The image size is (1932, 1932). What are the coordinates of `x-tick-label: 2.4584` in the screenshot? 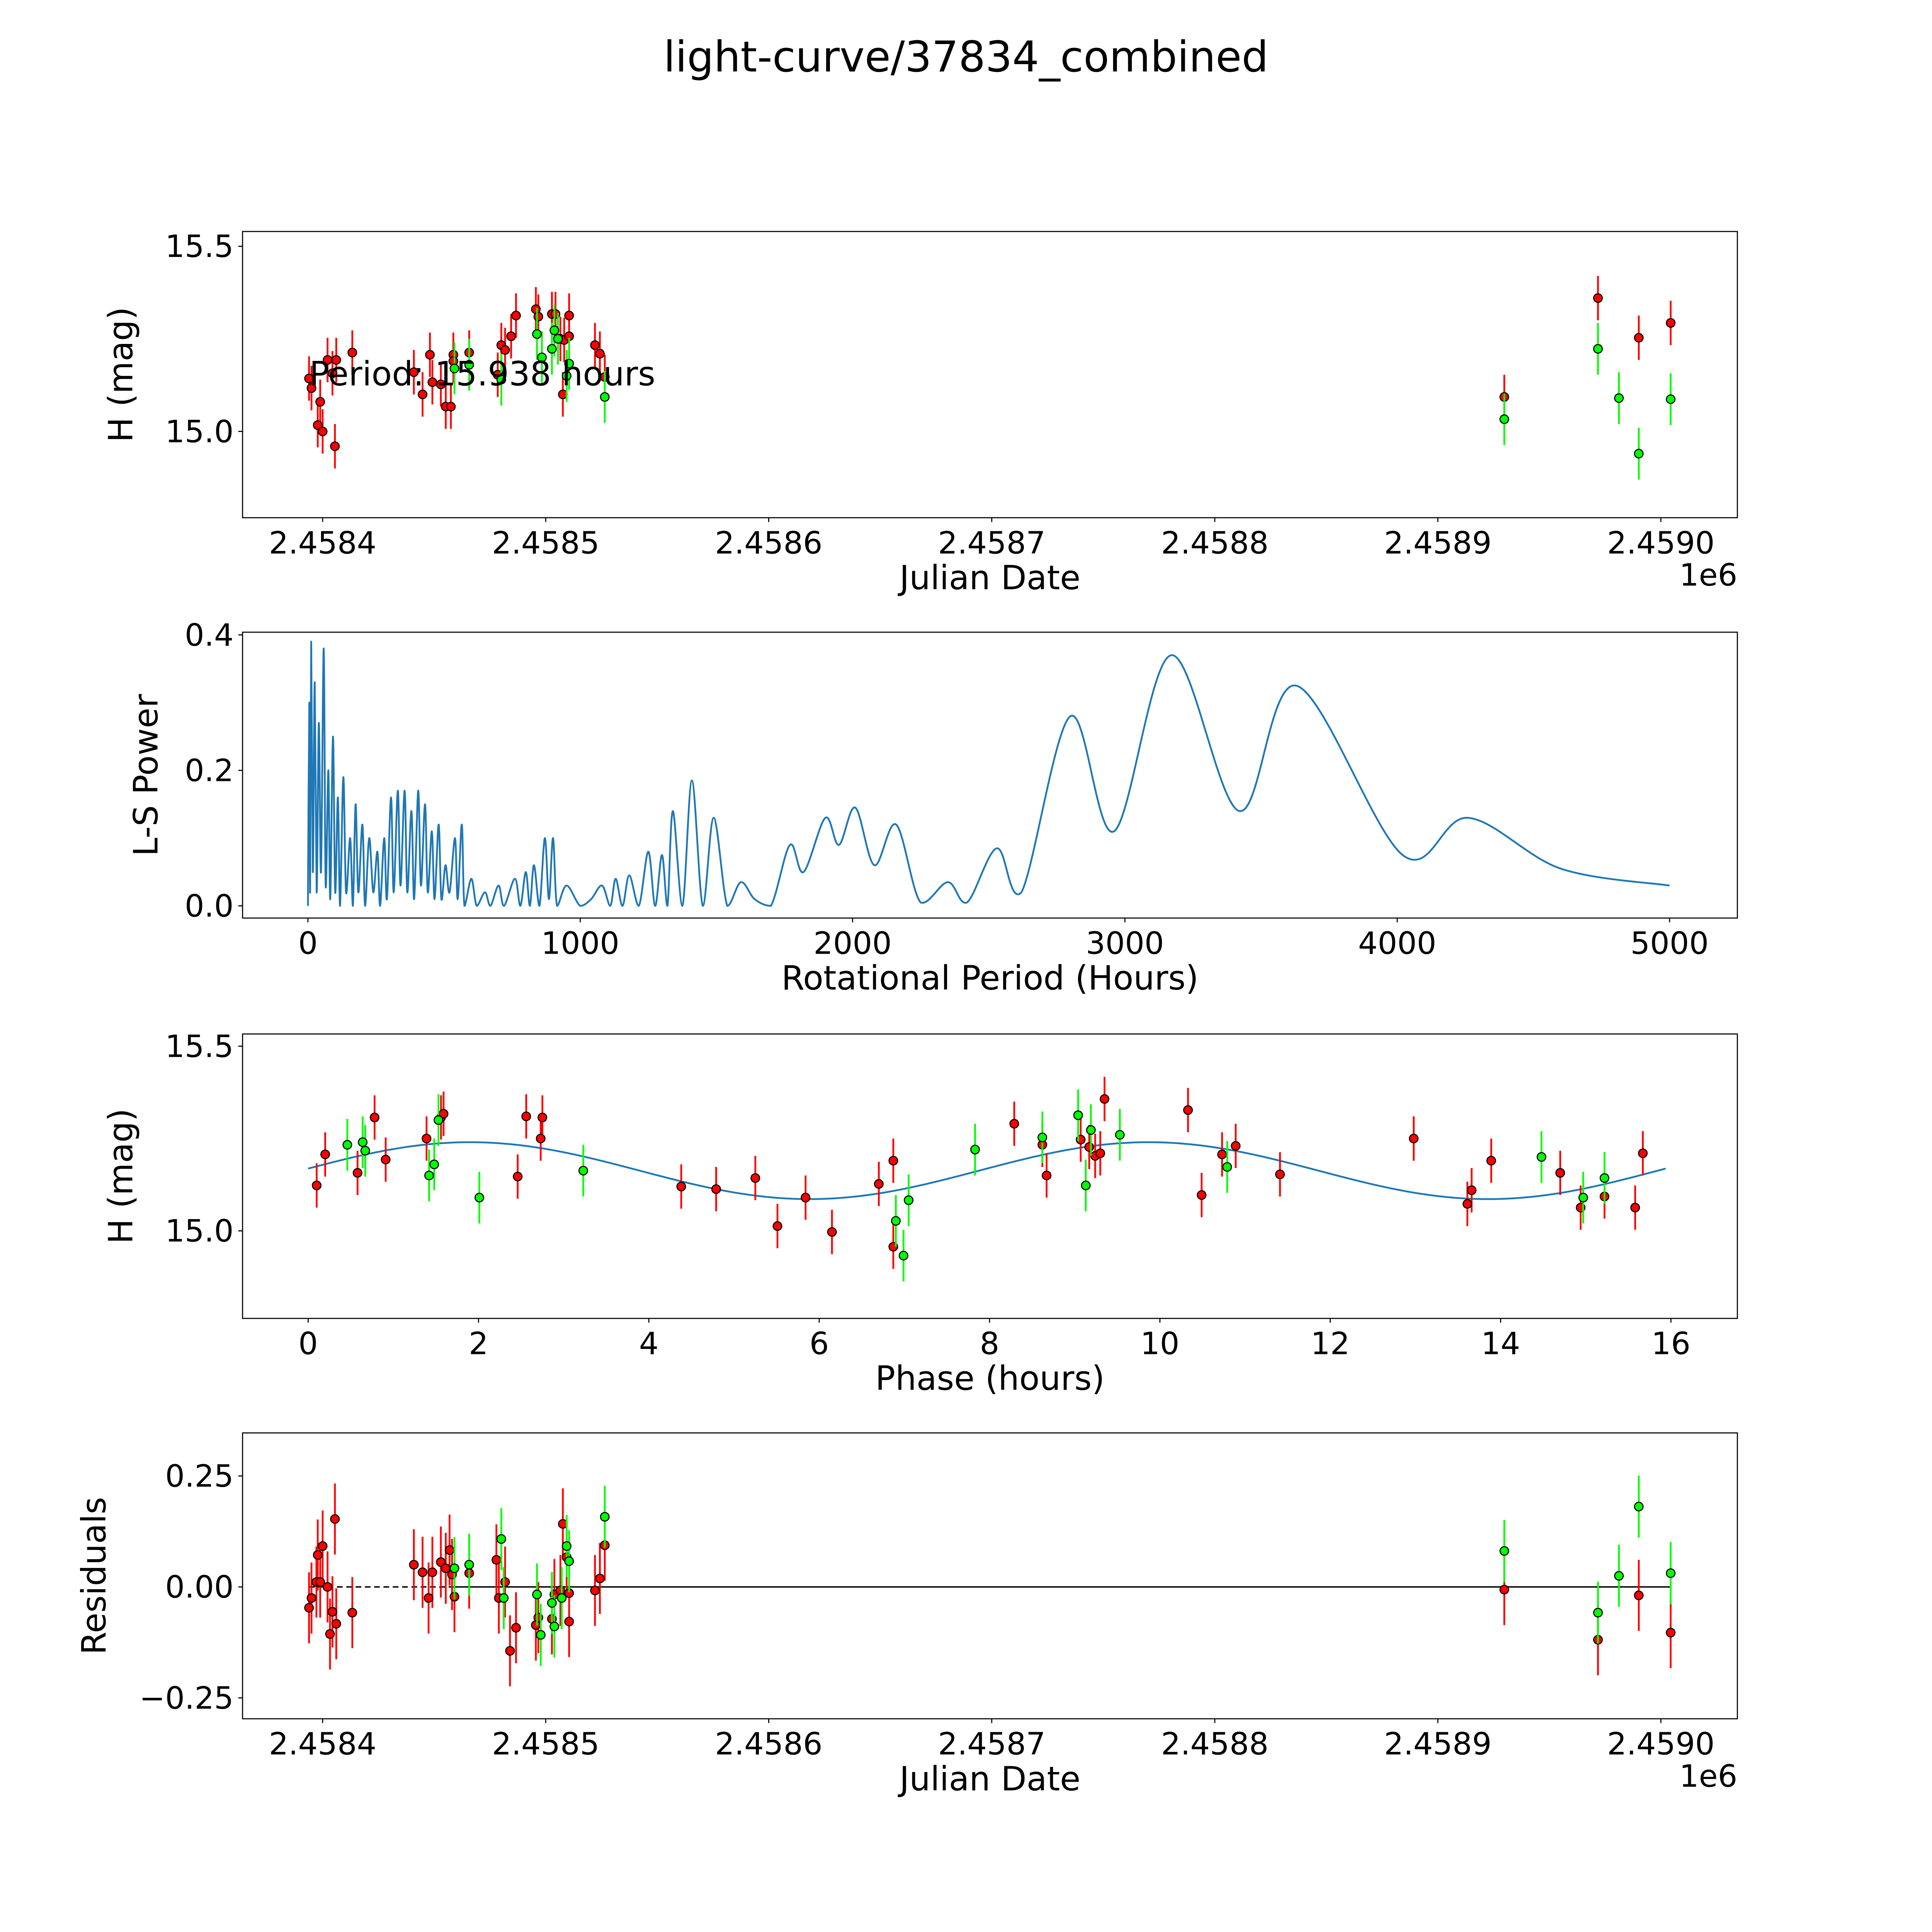 It's located at (323, 1744).